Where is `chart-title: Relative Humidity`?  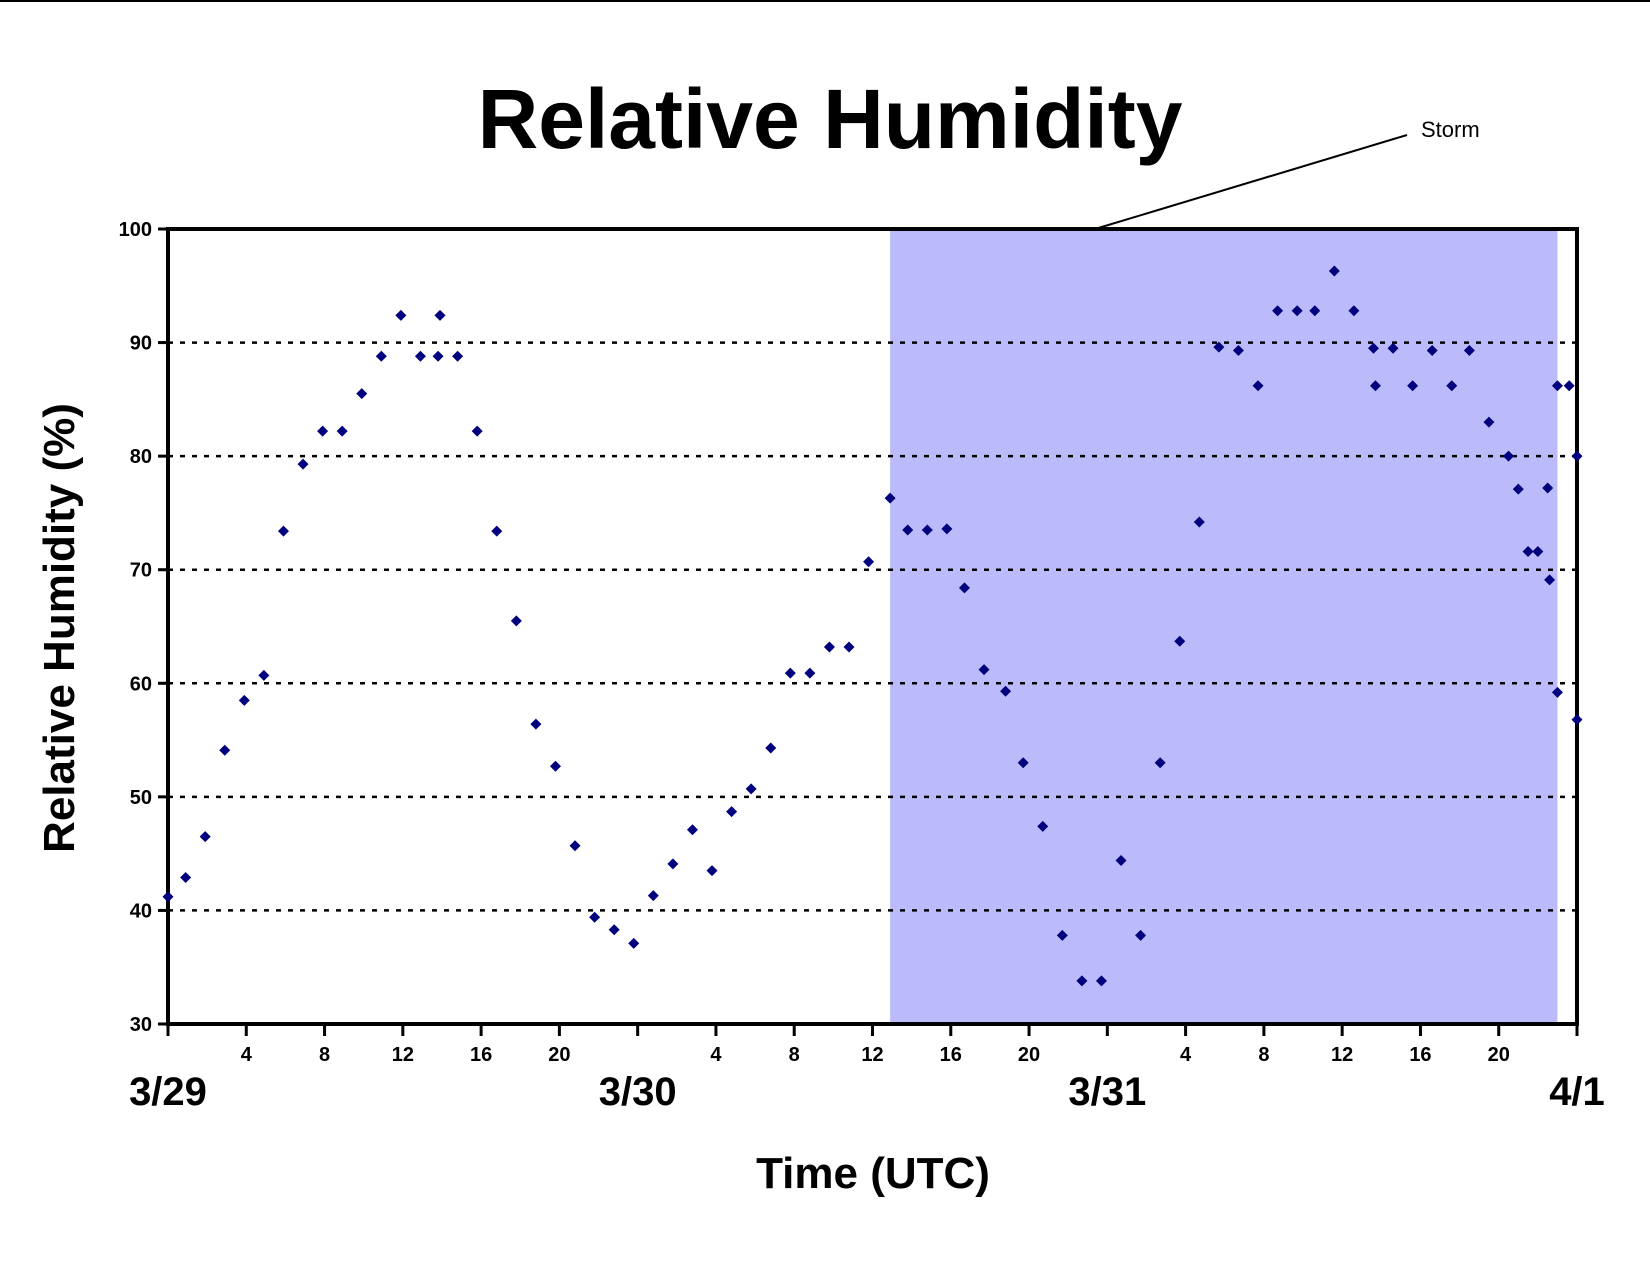 chart-title: Relative Humidity is located at coordinates (830, 119).